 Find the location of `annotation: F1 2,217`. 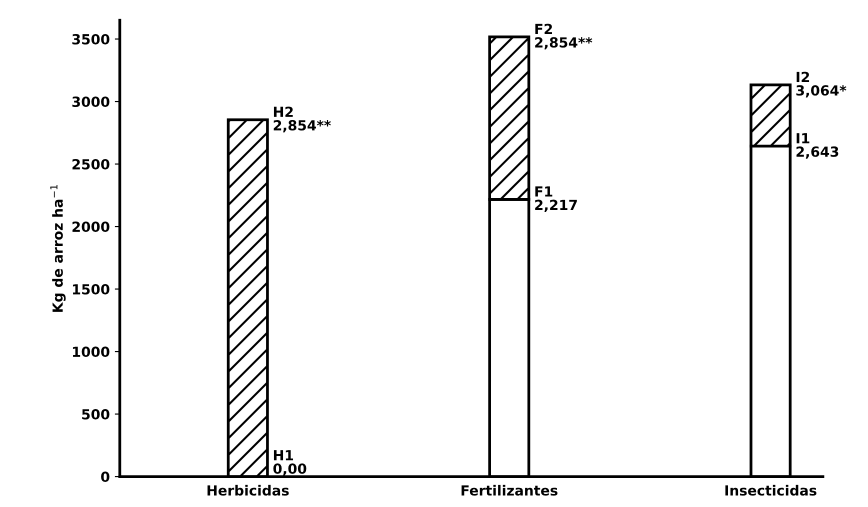

annotation: F1 2,217 is located at coordinates (556, 199).